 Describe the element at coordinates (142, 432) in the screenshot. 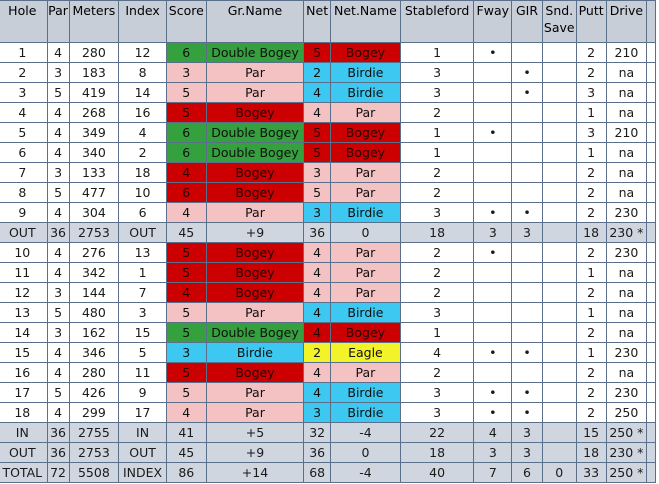

I see `cell-index: IN` at that location.